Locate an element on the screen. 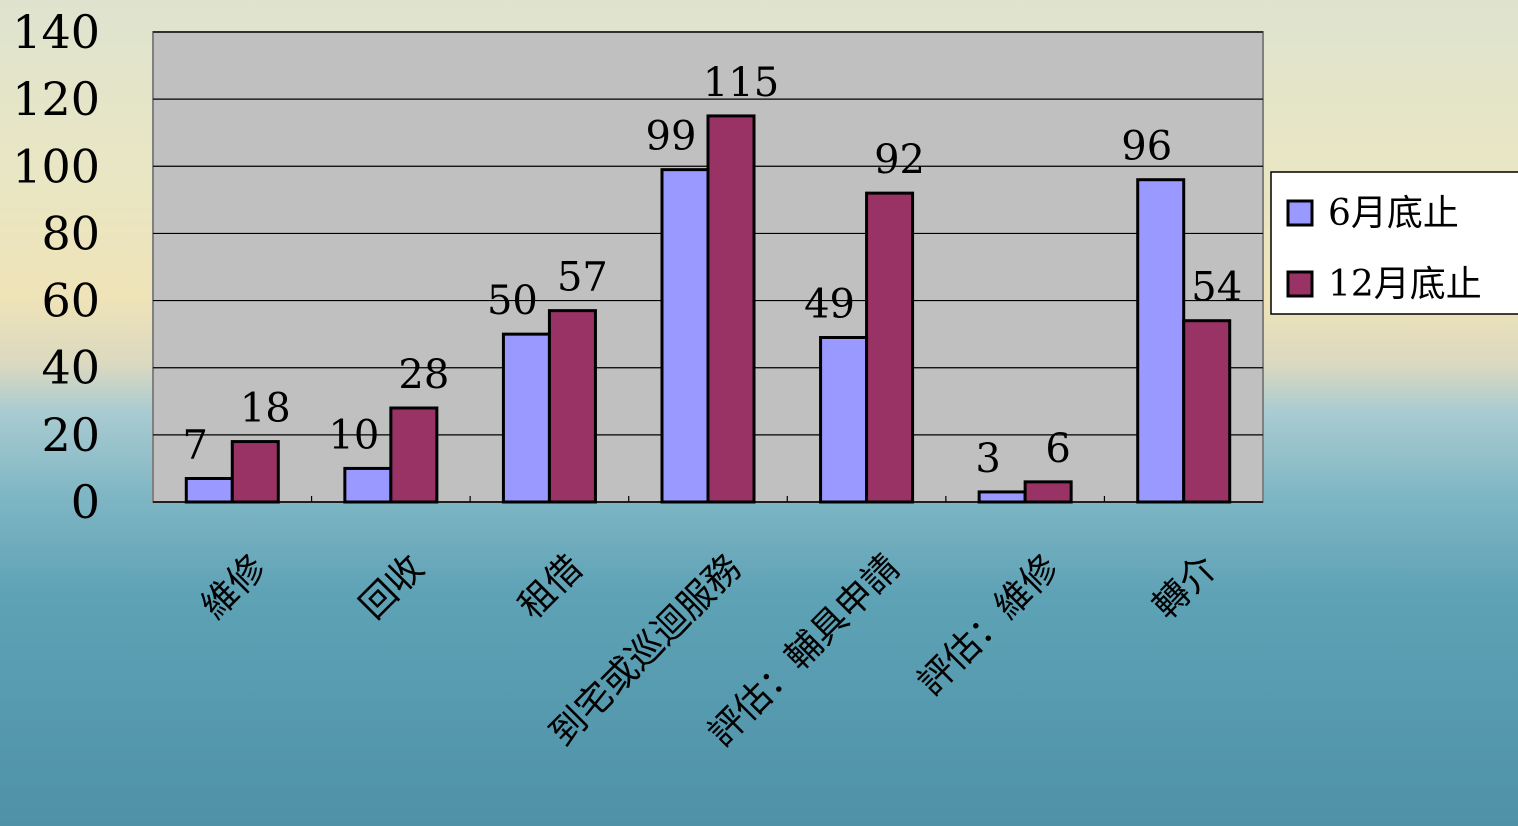 The width and height of the screenshot is (1518, 826). legend-label: 6月底止 is located at coordinates (1393, 213).